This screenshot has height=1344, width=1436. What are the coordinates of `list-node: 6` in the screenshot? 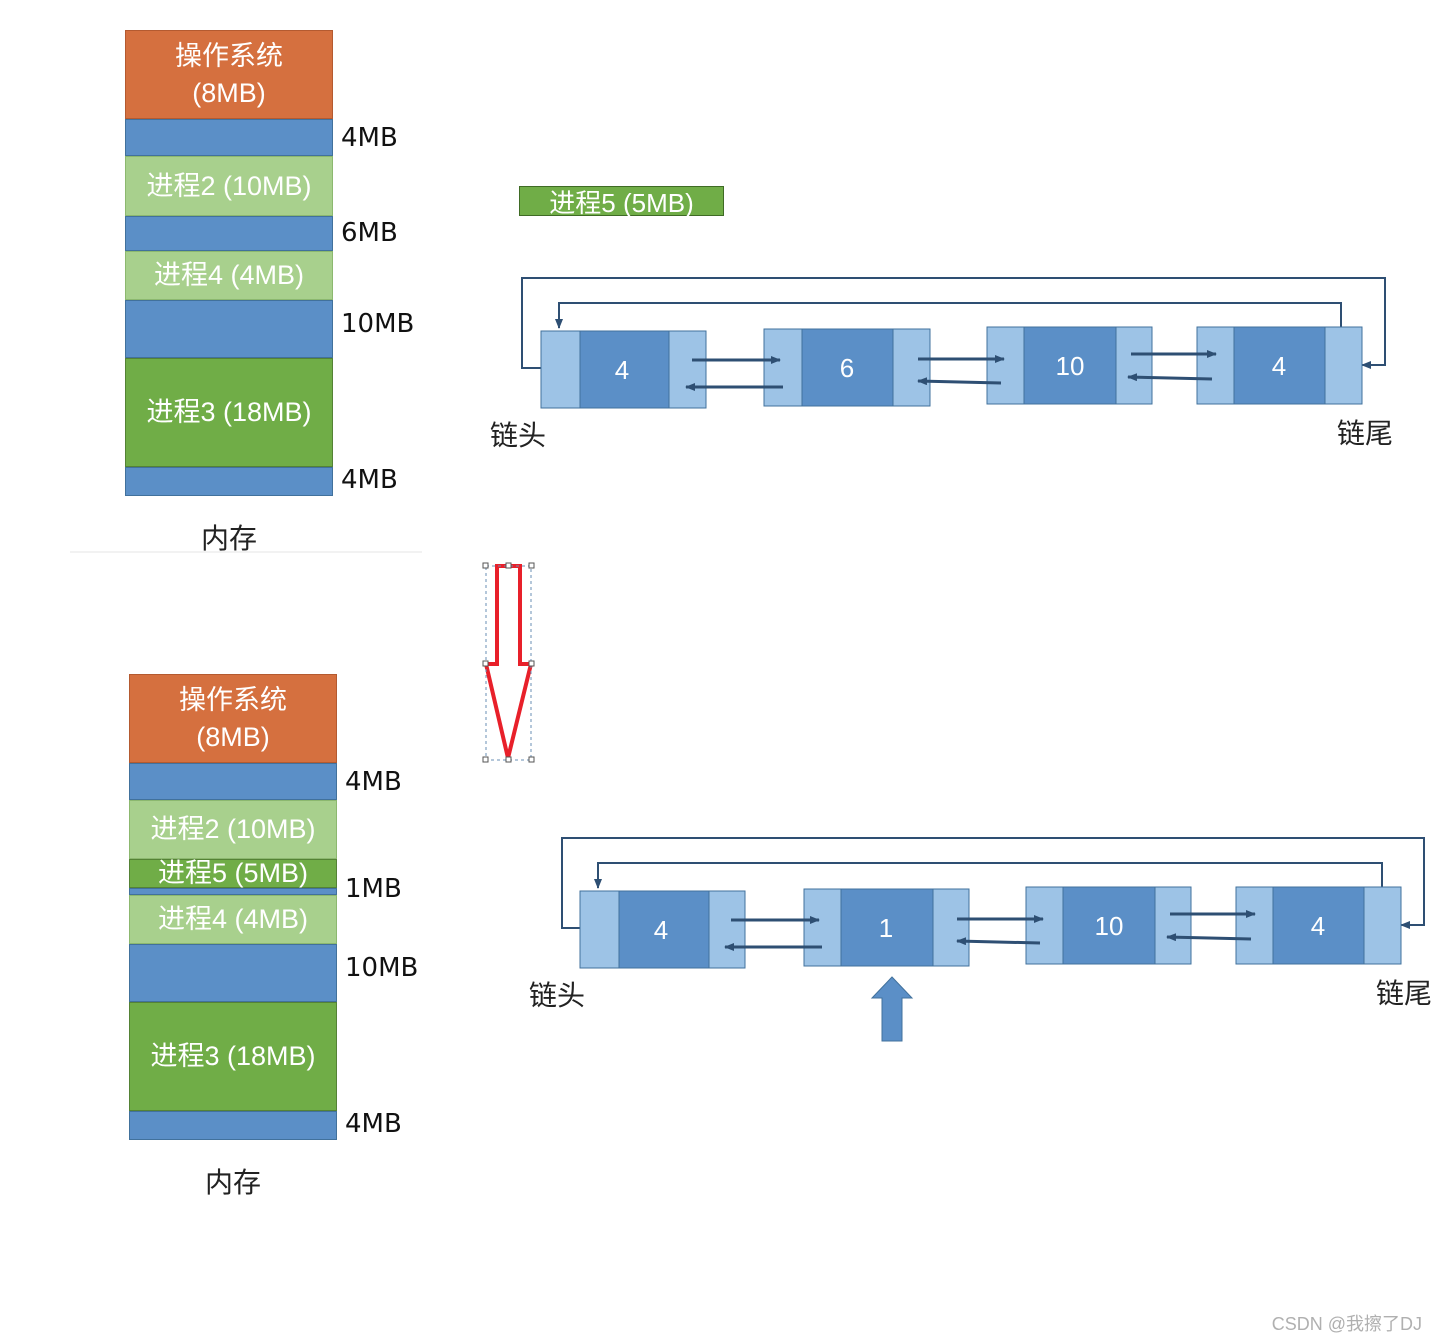 It's located at (847, 367).